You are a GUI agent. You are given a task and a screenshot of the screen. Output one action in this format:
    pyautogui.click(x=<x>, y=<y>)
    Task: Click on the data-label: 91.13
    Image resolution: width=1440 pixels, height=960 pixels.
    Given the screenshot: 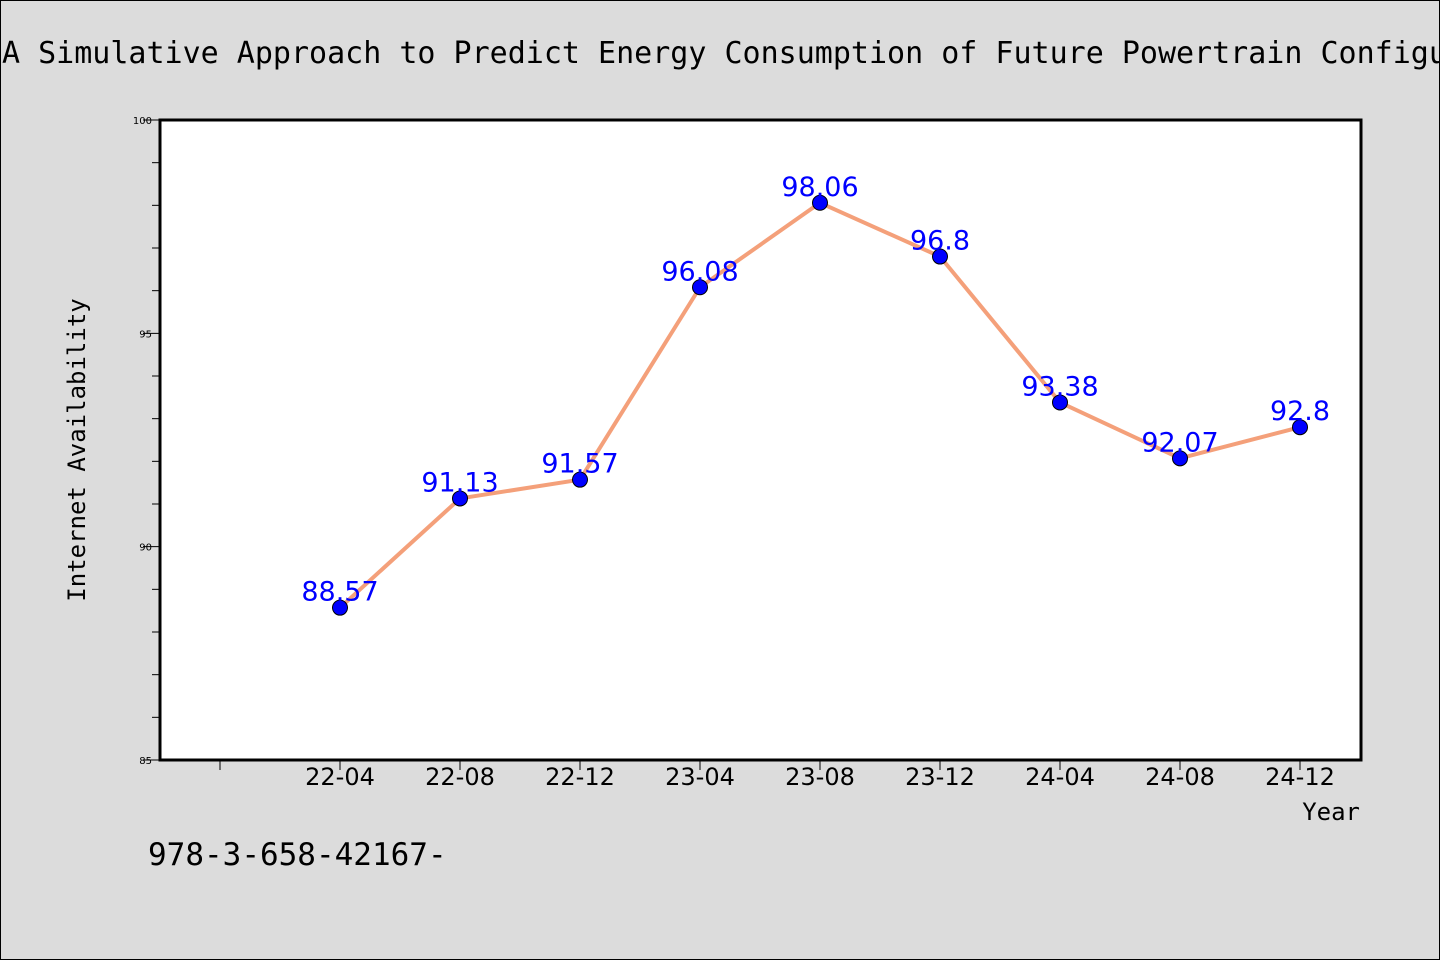 What is the action you would take?
    pyautogui.click(x=459, y=482)
    